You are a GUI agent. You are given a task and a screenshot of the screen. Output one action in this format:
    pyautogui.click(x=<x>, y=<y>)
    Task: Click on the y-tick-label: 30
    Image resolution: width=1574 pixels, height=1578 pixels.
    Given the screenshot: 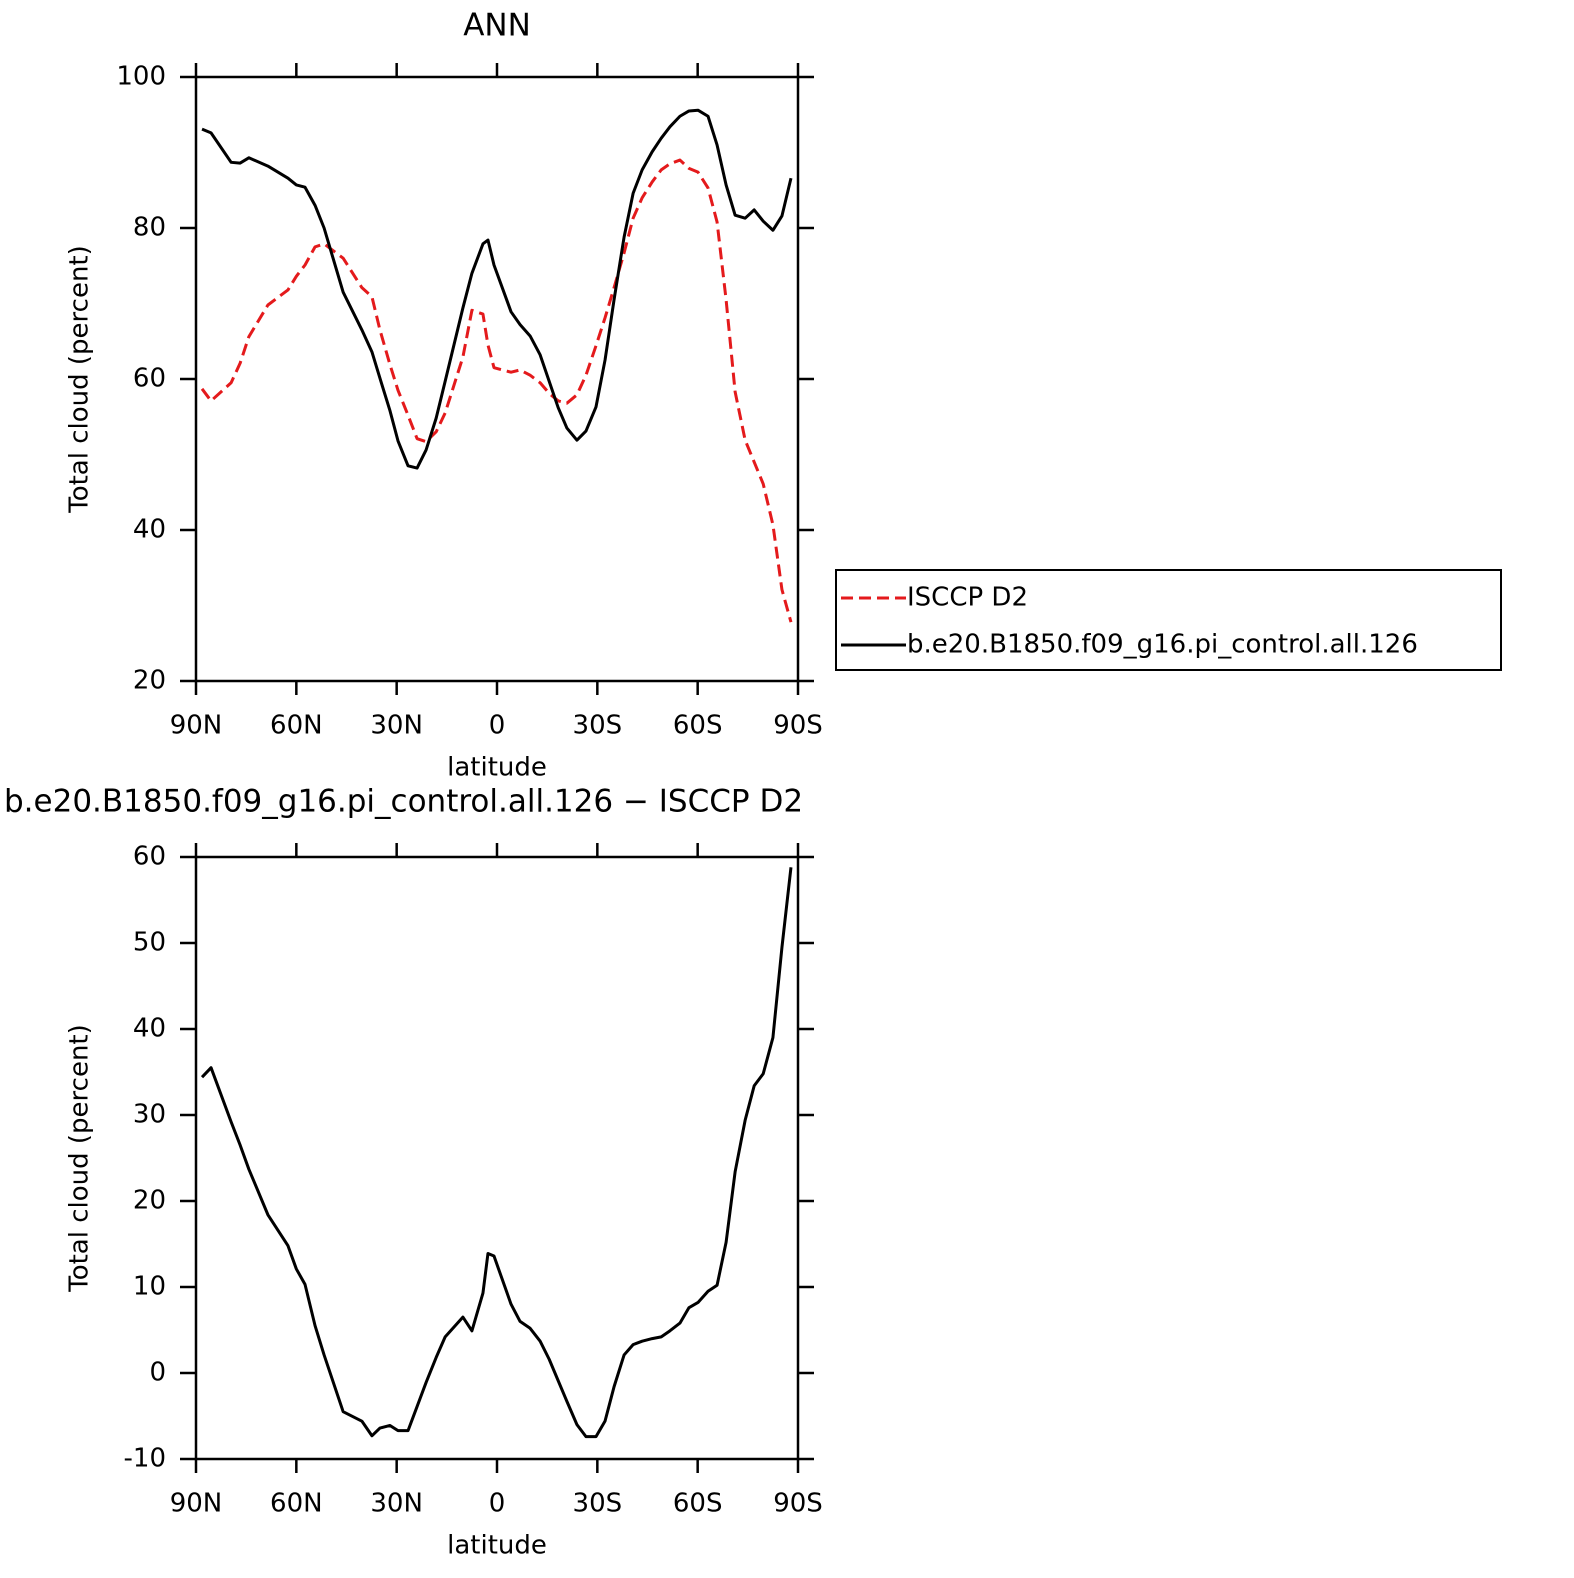 What is the action you would take?
    pyautogui.click(x=149, y=1115)
    